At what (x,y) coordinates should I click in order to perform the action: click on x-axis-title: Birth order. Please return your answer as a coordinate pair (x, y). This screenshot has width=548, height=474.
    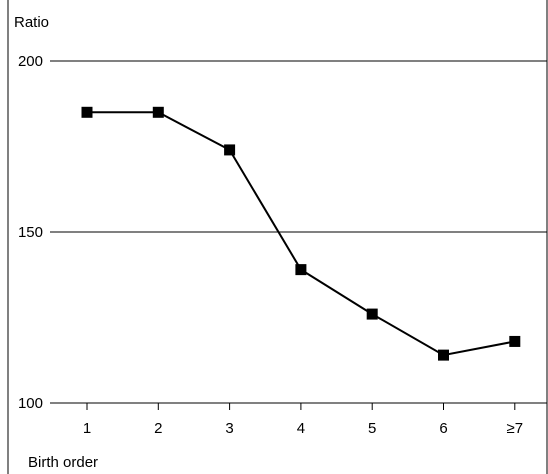
    Looking at the image, I should click on (63, 462).